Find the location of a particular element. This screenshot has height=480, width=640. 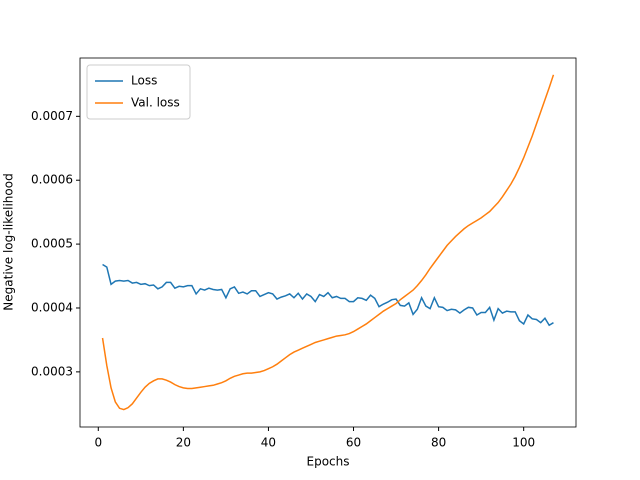

y-tick-label: 0.0005 is located at coordinates (52, 244).